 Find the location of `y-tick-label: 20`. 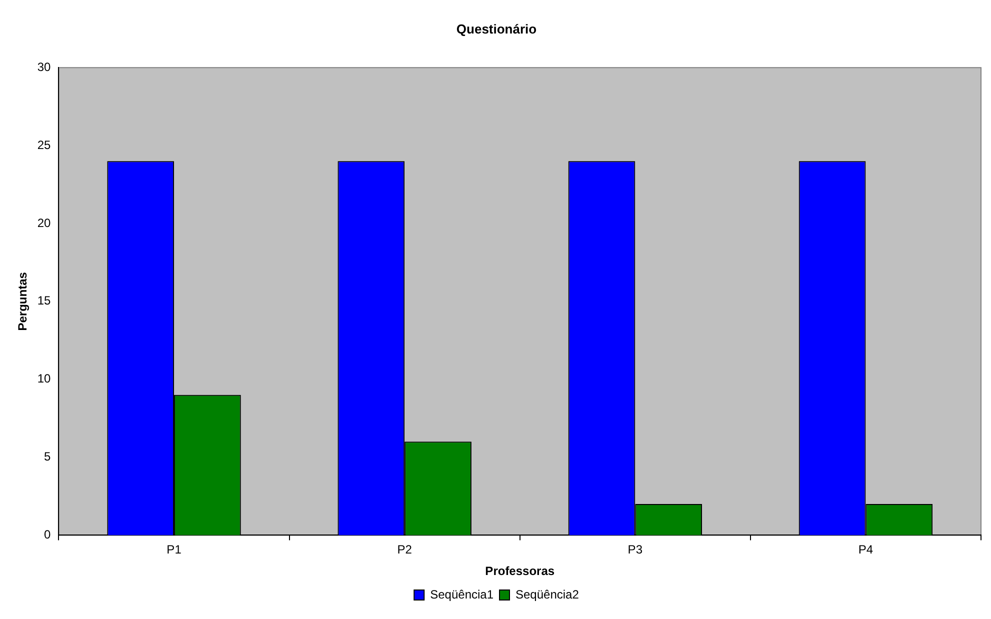

y-tick-label: 20 is located at coordinates (44, 223).